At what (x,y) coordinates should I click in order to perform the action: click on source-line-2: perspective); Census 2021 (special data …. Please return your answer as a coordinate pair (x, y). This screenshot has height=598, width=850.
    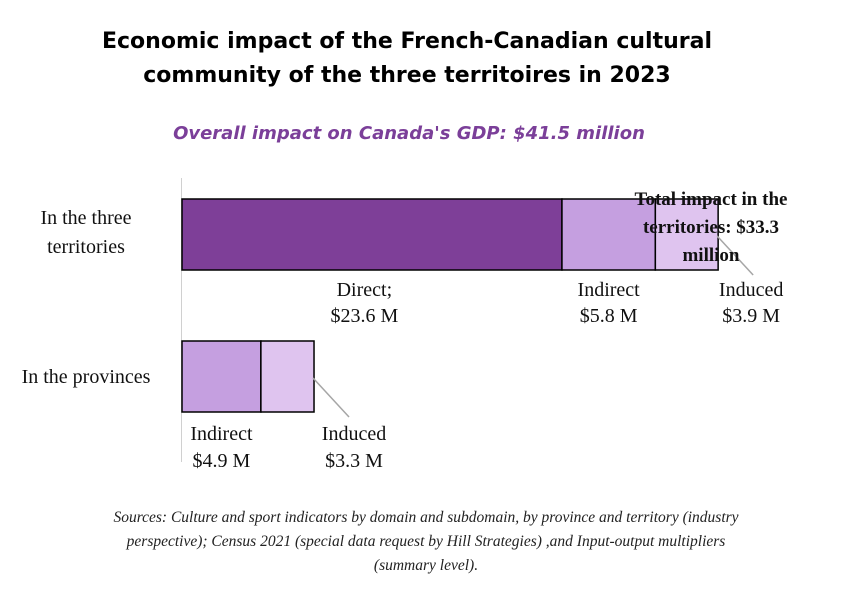
    Looking at the image, I should click on (426, 541).